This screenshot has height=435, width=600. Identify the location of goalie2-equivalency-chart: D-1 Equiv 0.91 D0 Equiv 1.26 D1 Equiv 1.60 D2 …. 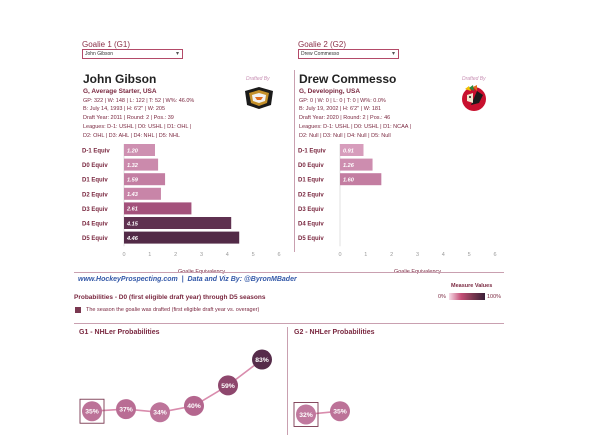
(397, 209).